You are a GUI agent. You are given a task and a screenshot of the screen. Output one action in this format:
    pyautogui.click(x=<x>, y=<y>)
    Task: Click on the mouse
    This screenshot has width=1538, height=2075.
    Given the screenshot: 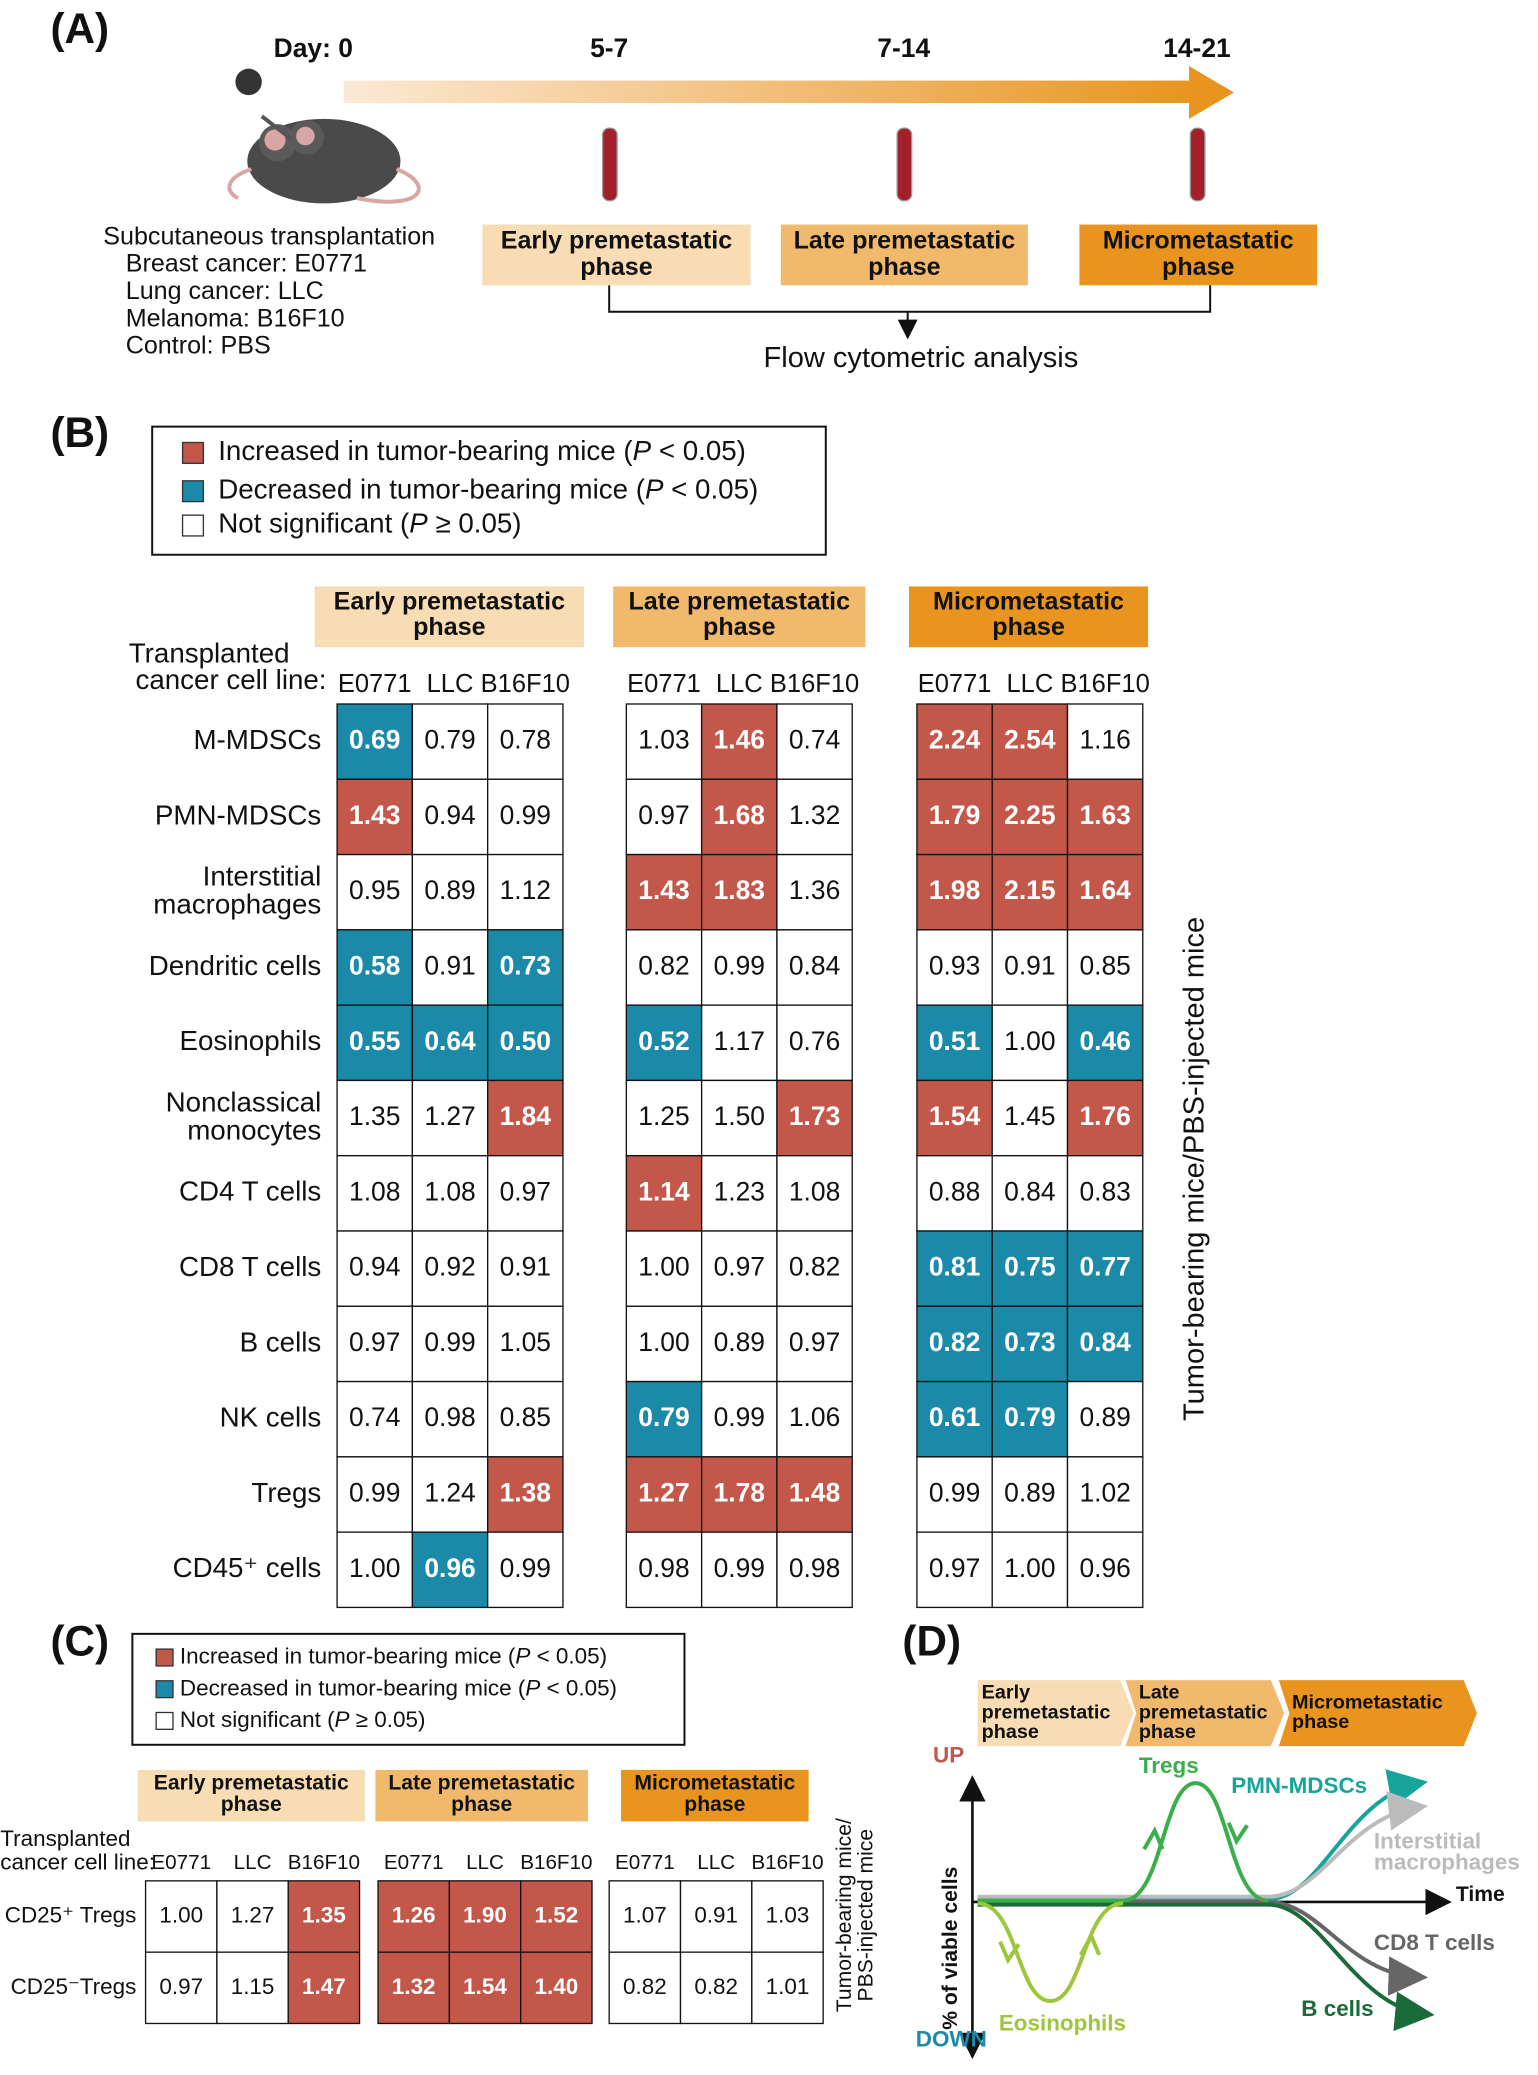 What is the action you would take?
    pyautogui.click(x=324, y=136)
    